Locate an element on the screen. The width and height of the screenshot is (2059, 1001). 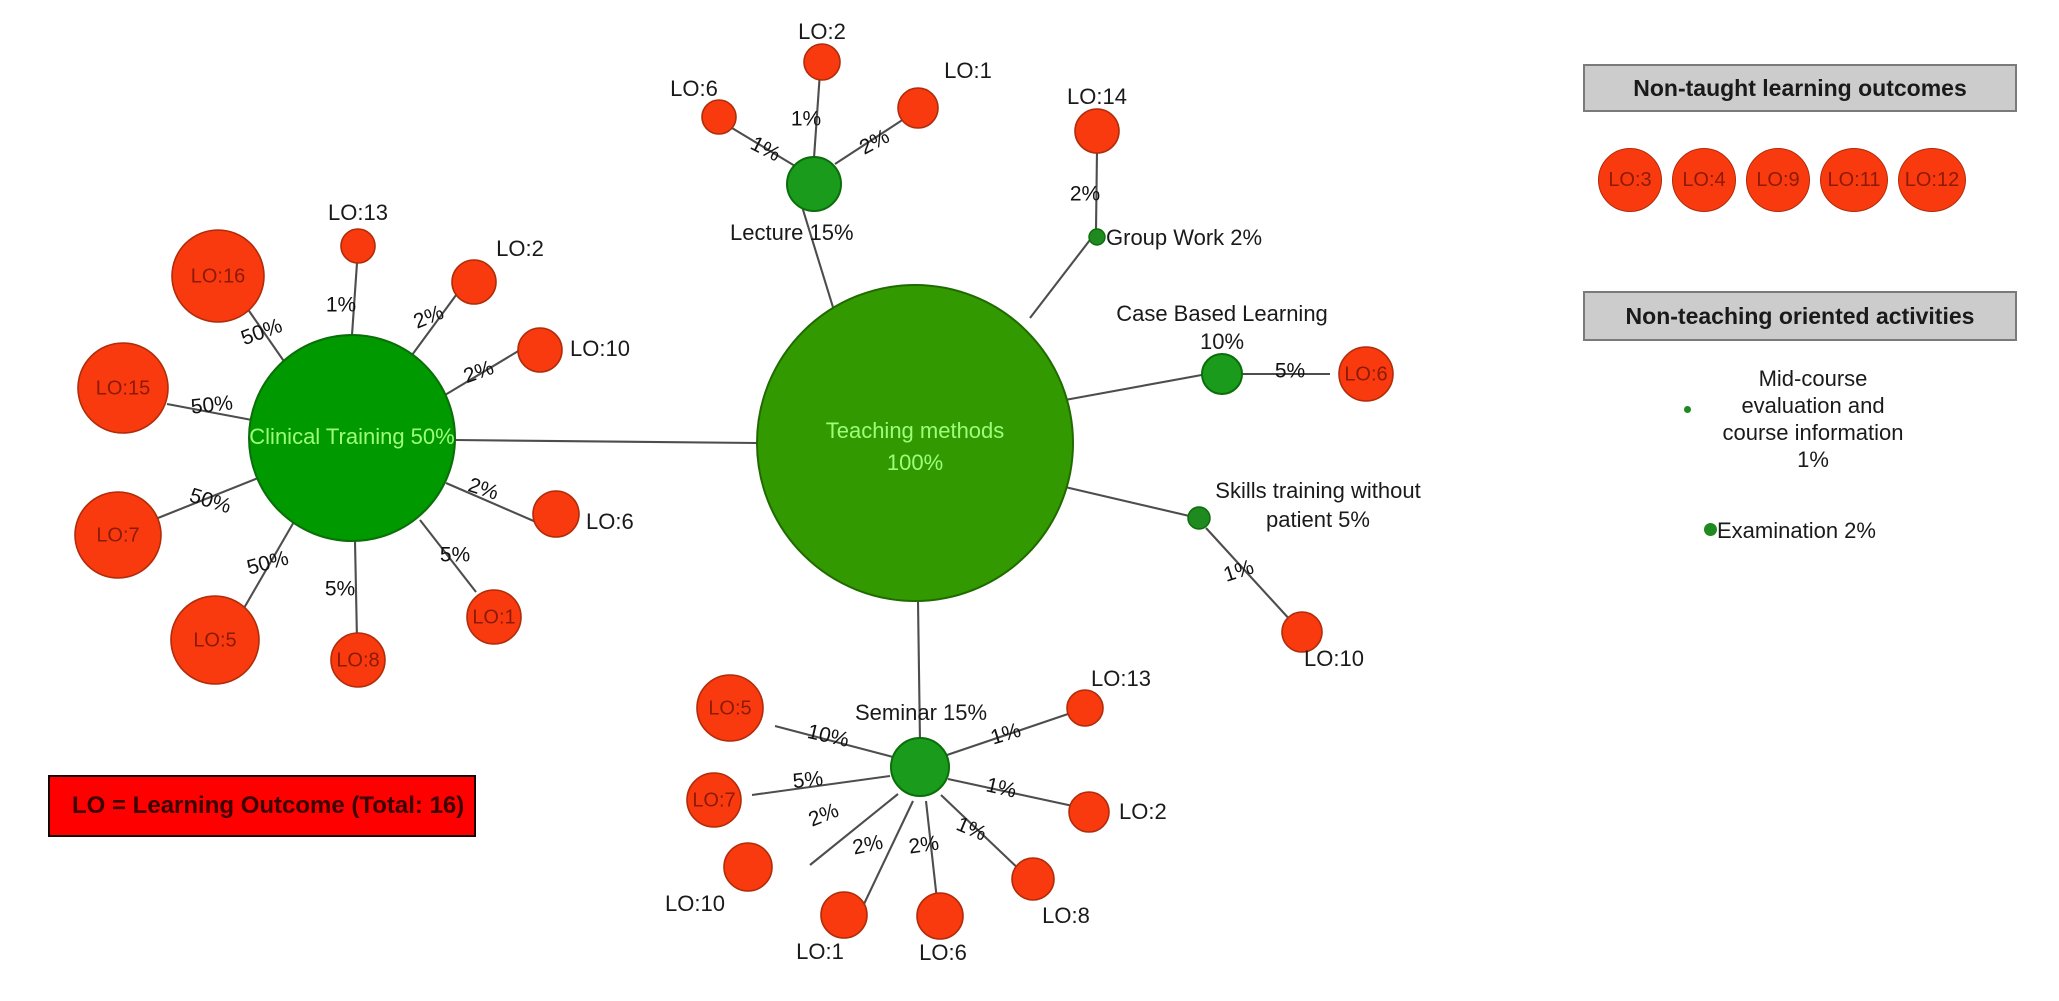
outcome-label: LO:6 is located at coordinates (694, 88).